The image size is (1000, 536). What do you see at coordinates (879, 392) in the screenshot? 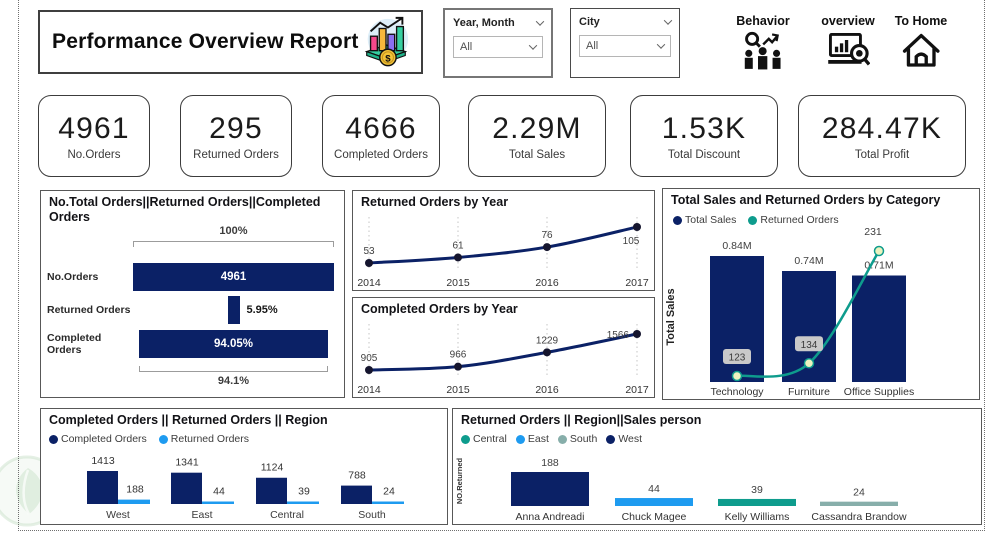
I see `x-axis-label: Office Supplies` at bounding box center [879, 392].